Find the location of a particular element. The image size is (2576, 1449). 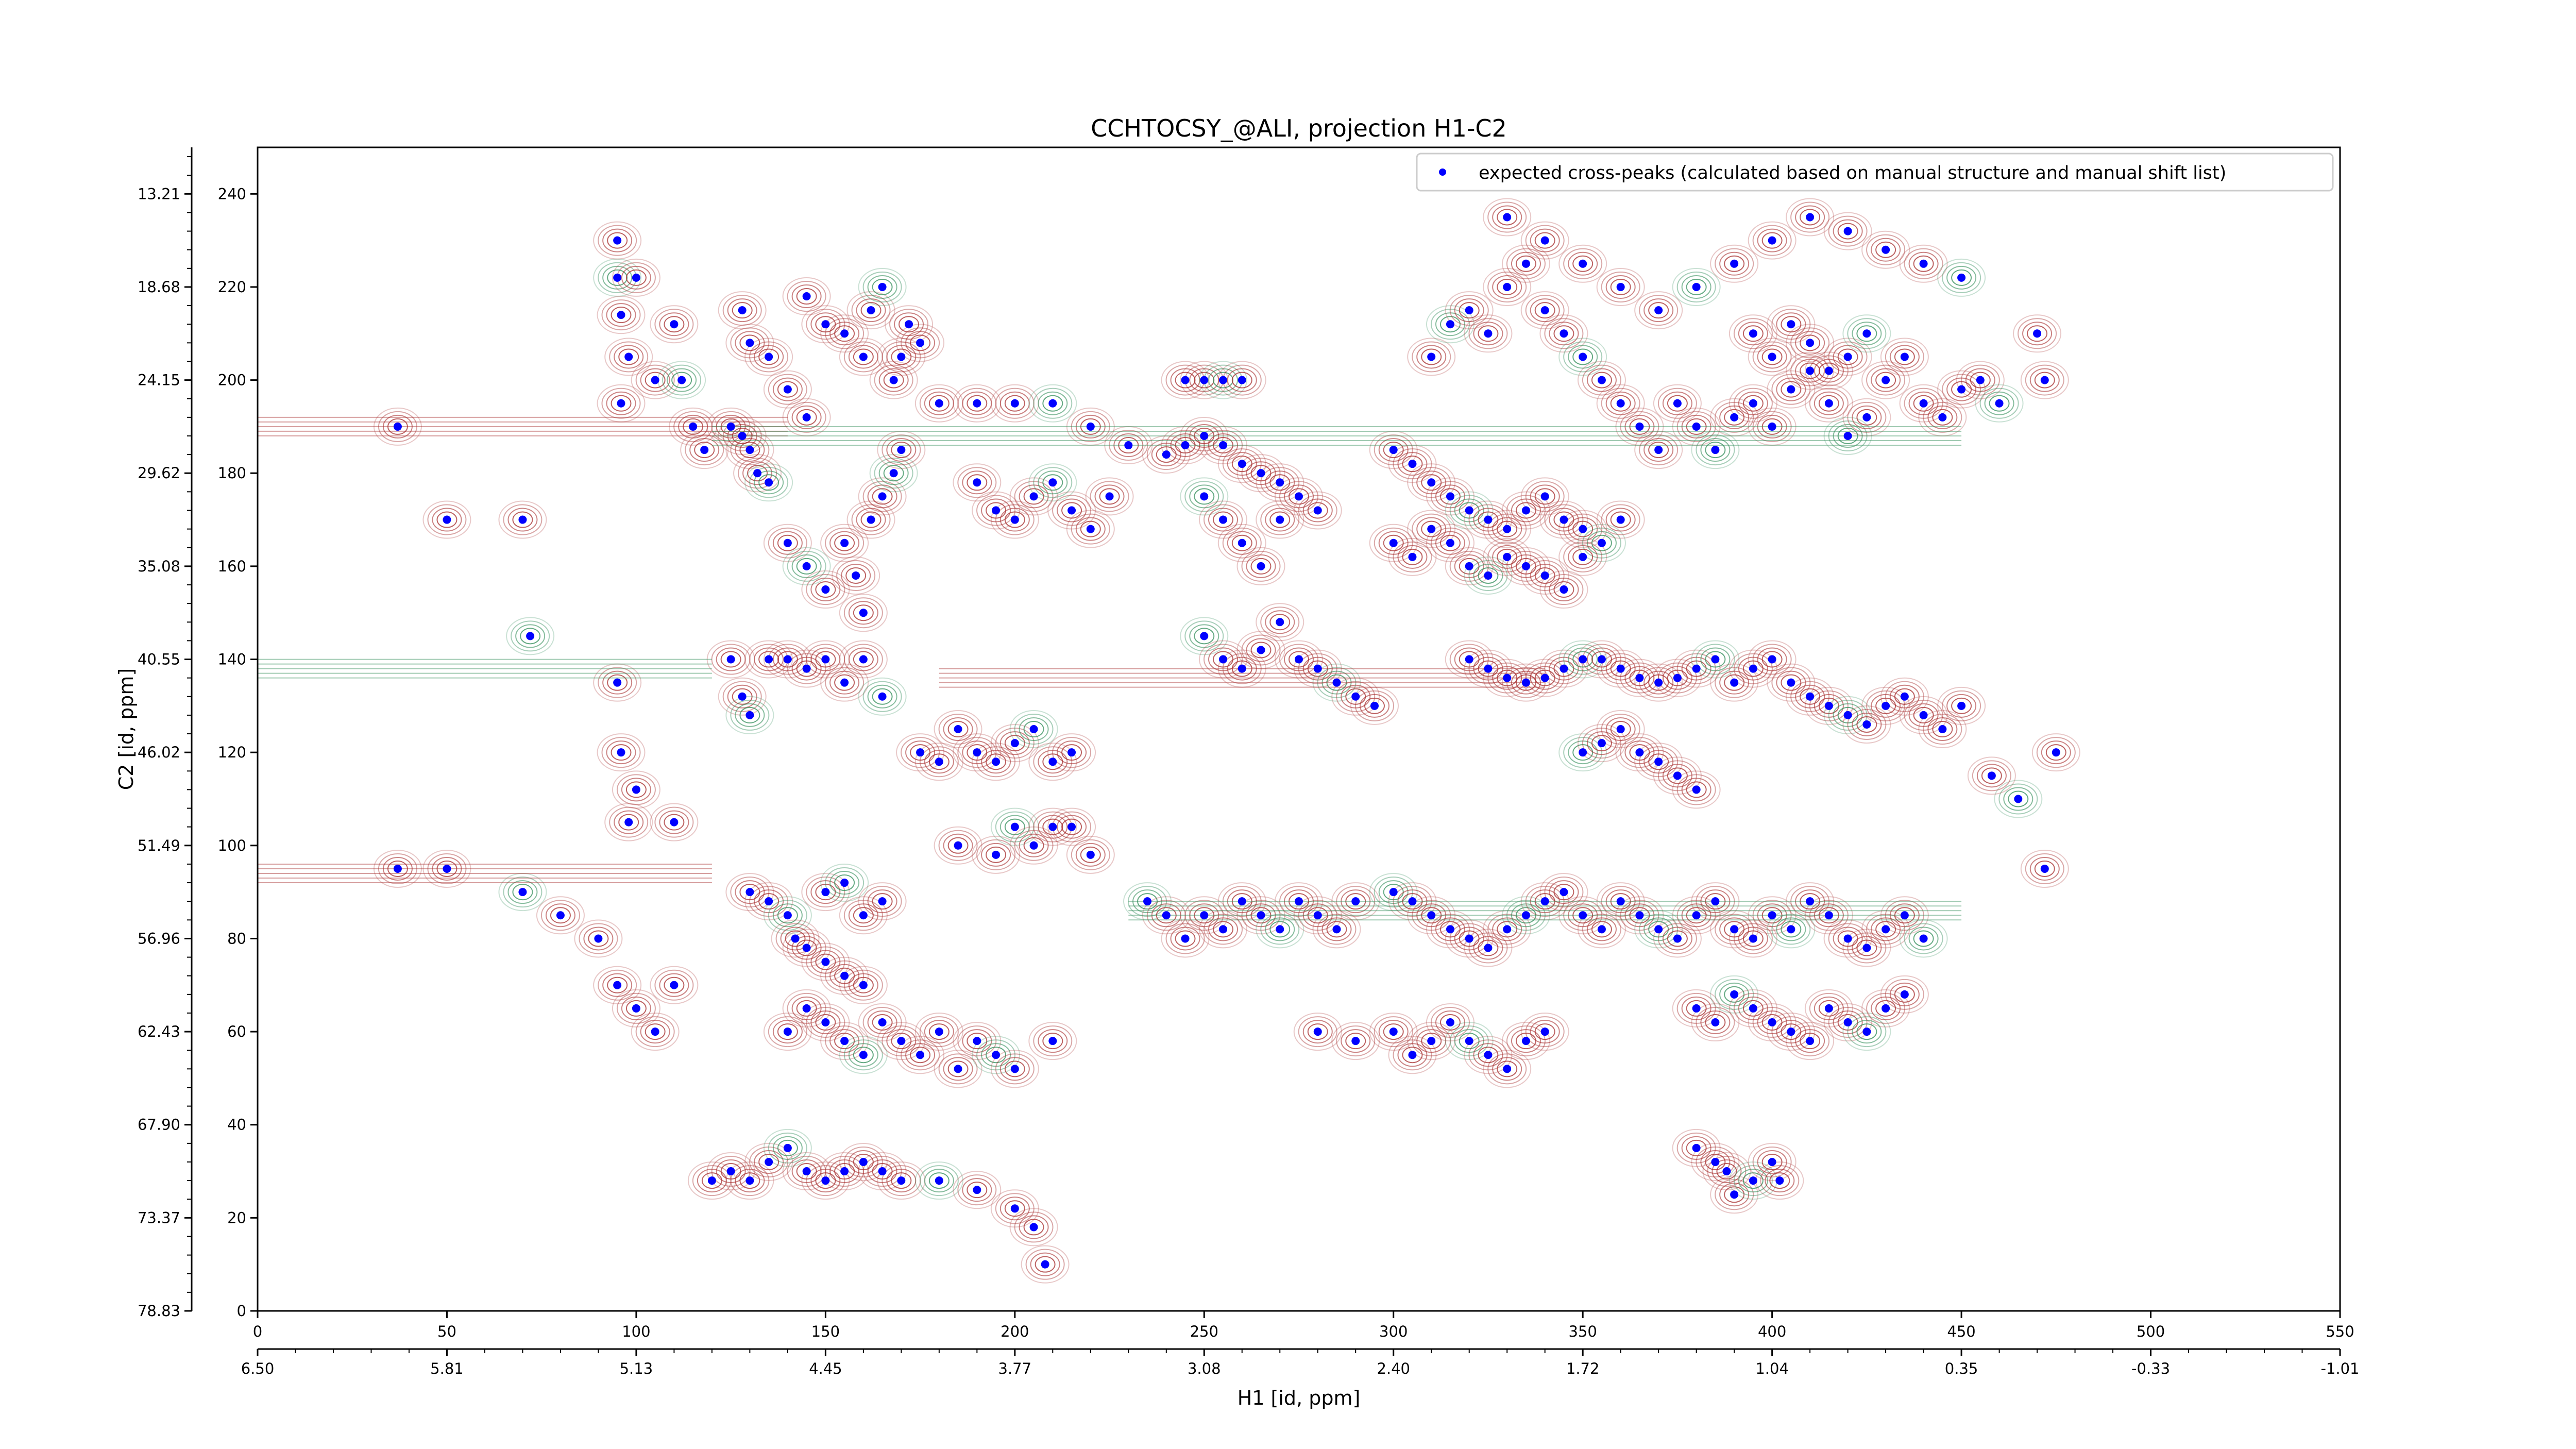

y-ppm-tick-label: 78.83 is located at coordinates (159, 1311).